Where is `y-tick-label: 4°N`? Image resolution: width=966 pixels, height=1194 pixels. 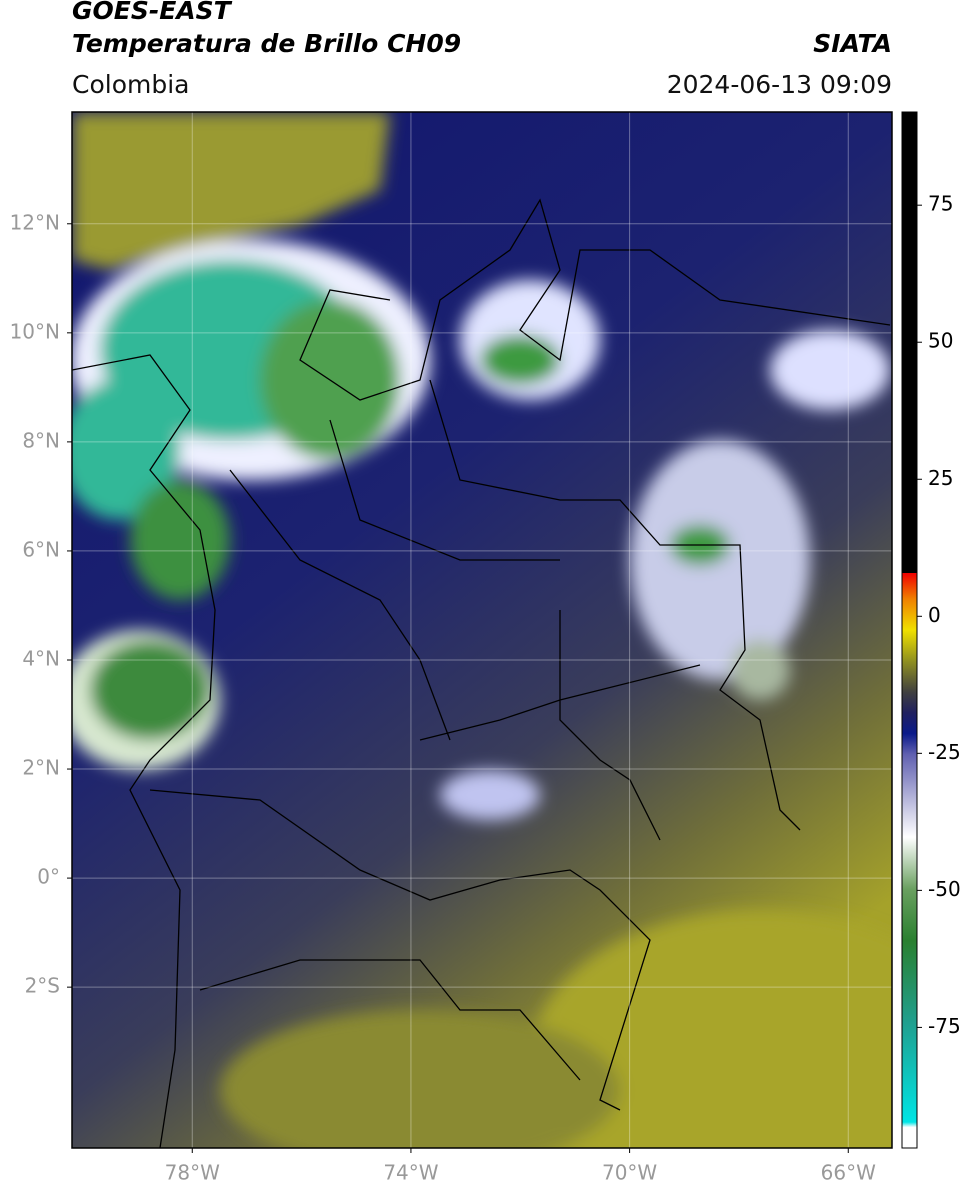
y-tick-label: 4°N is located at coordinates (41, 658).